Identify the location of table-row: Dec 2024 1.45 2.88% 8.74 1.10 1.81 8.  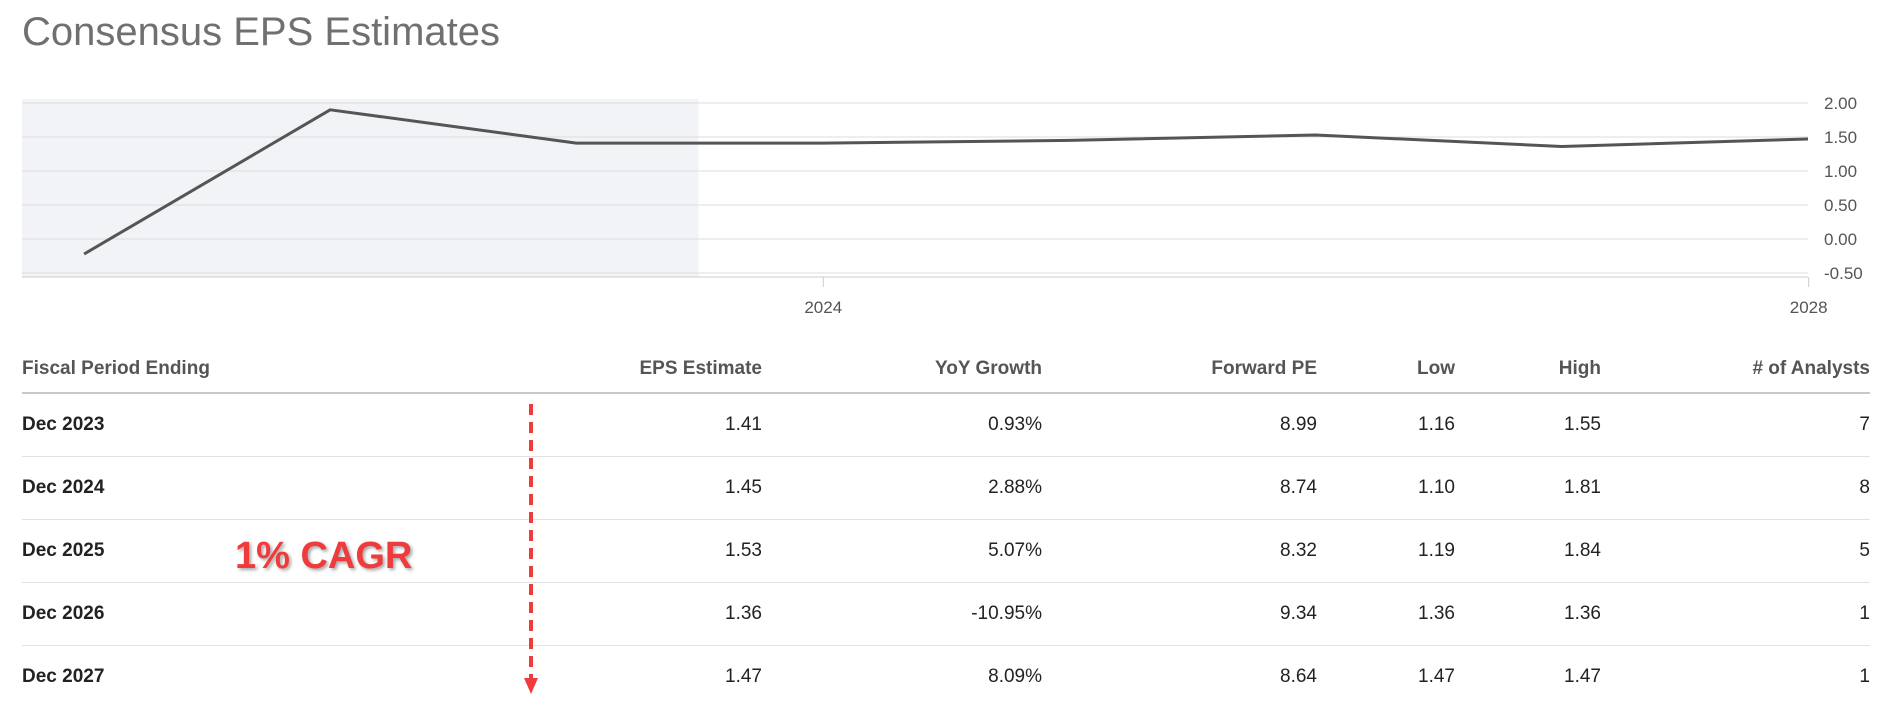
(946, 488).